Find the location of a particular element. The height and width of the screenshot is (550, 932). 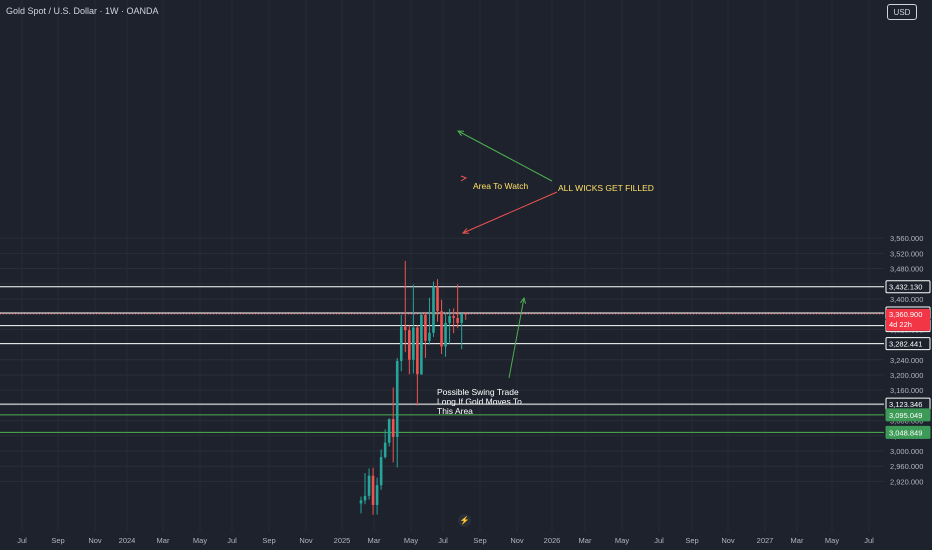

y-tick-label: 3,000.000 is located at coordinates (906, 451).